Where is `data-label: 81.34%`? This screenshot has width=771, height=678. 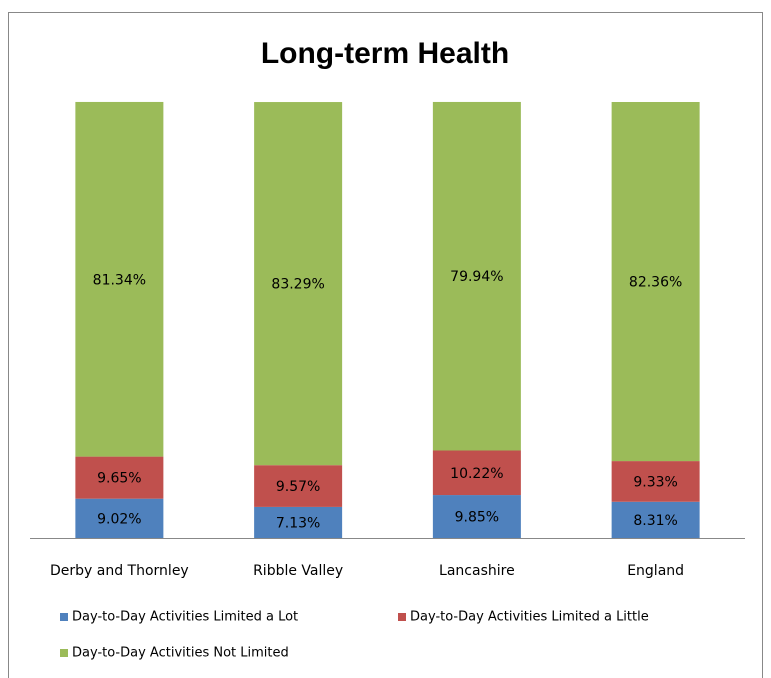 data-label: 81.34% is located at coordinates (119, 280).